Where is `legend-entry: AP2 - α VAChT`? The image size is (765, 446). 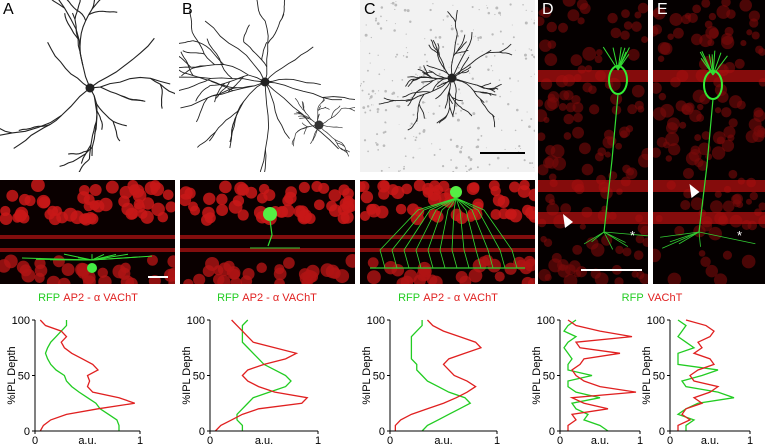
legend-entry: AP2 - α VAChT is located at coordinates (460, 298).